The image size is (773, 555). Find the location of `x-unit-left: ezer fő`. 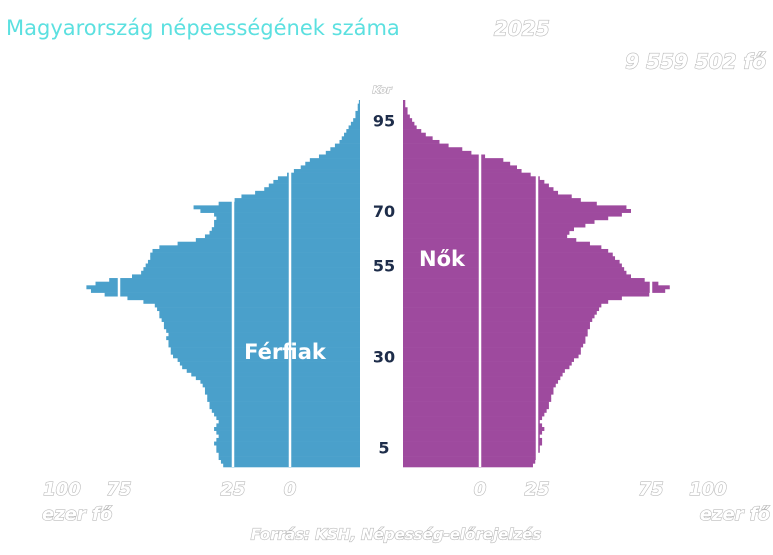

x-unit-left: ezer fő is located at coordinates (77, 514).